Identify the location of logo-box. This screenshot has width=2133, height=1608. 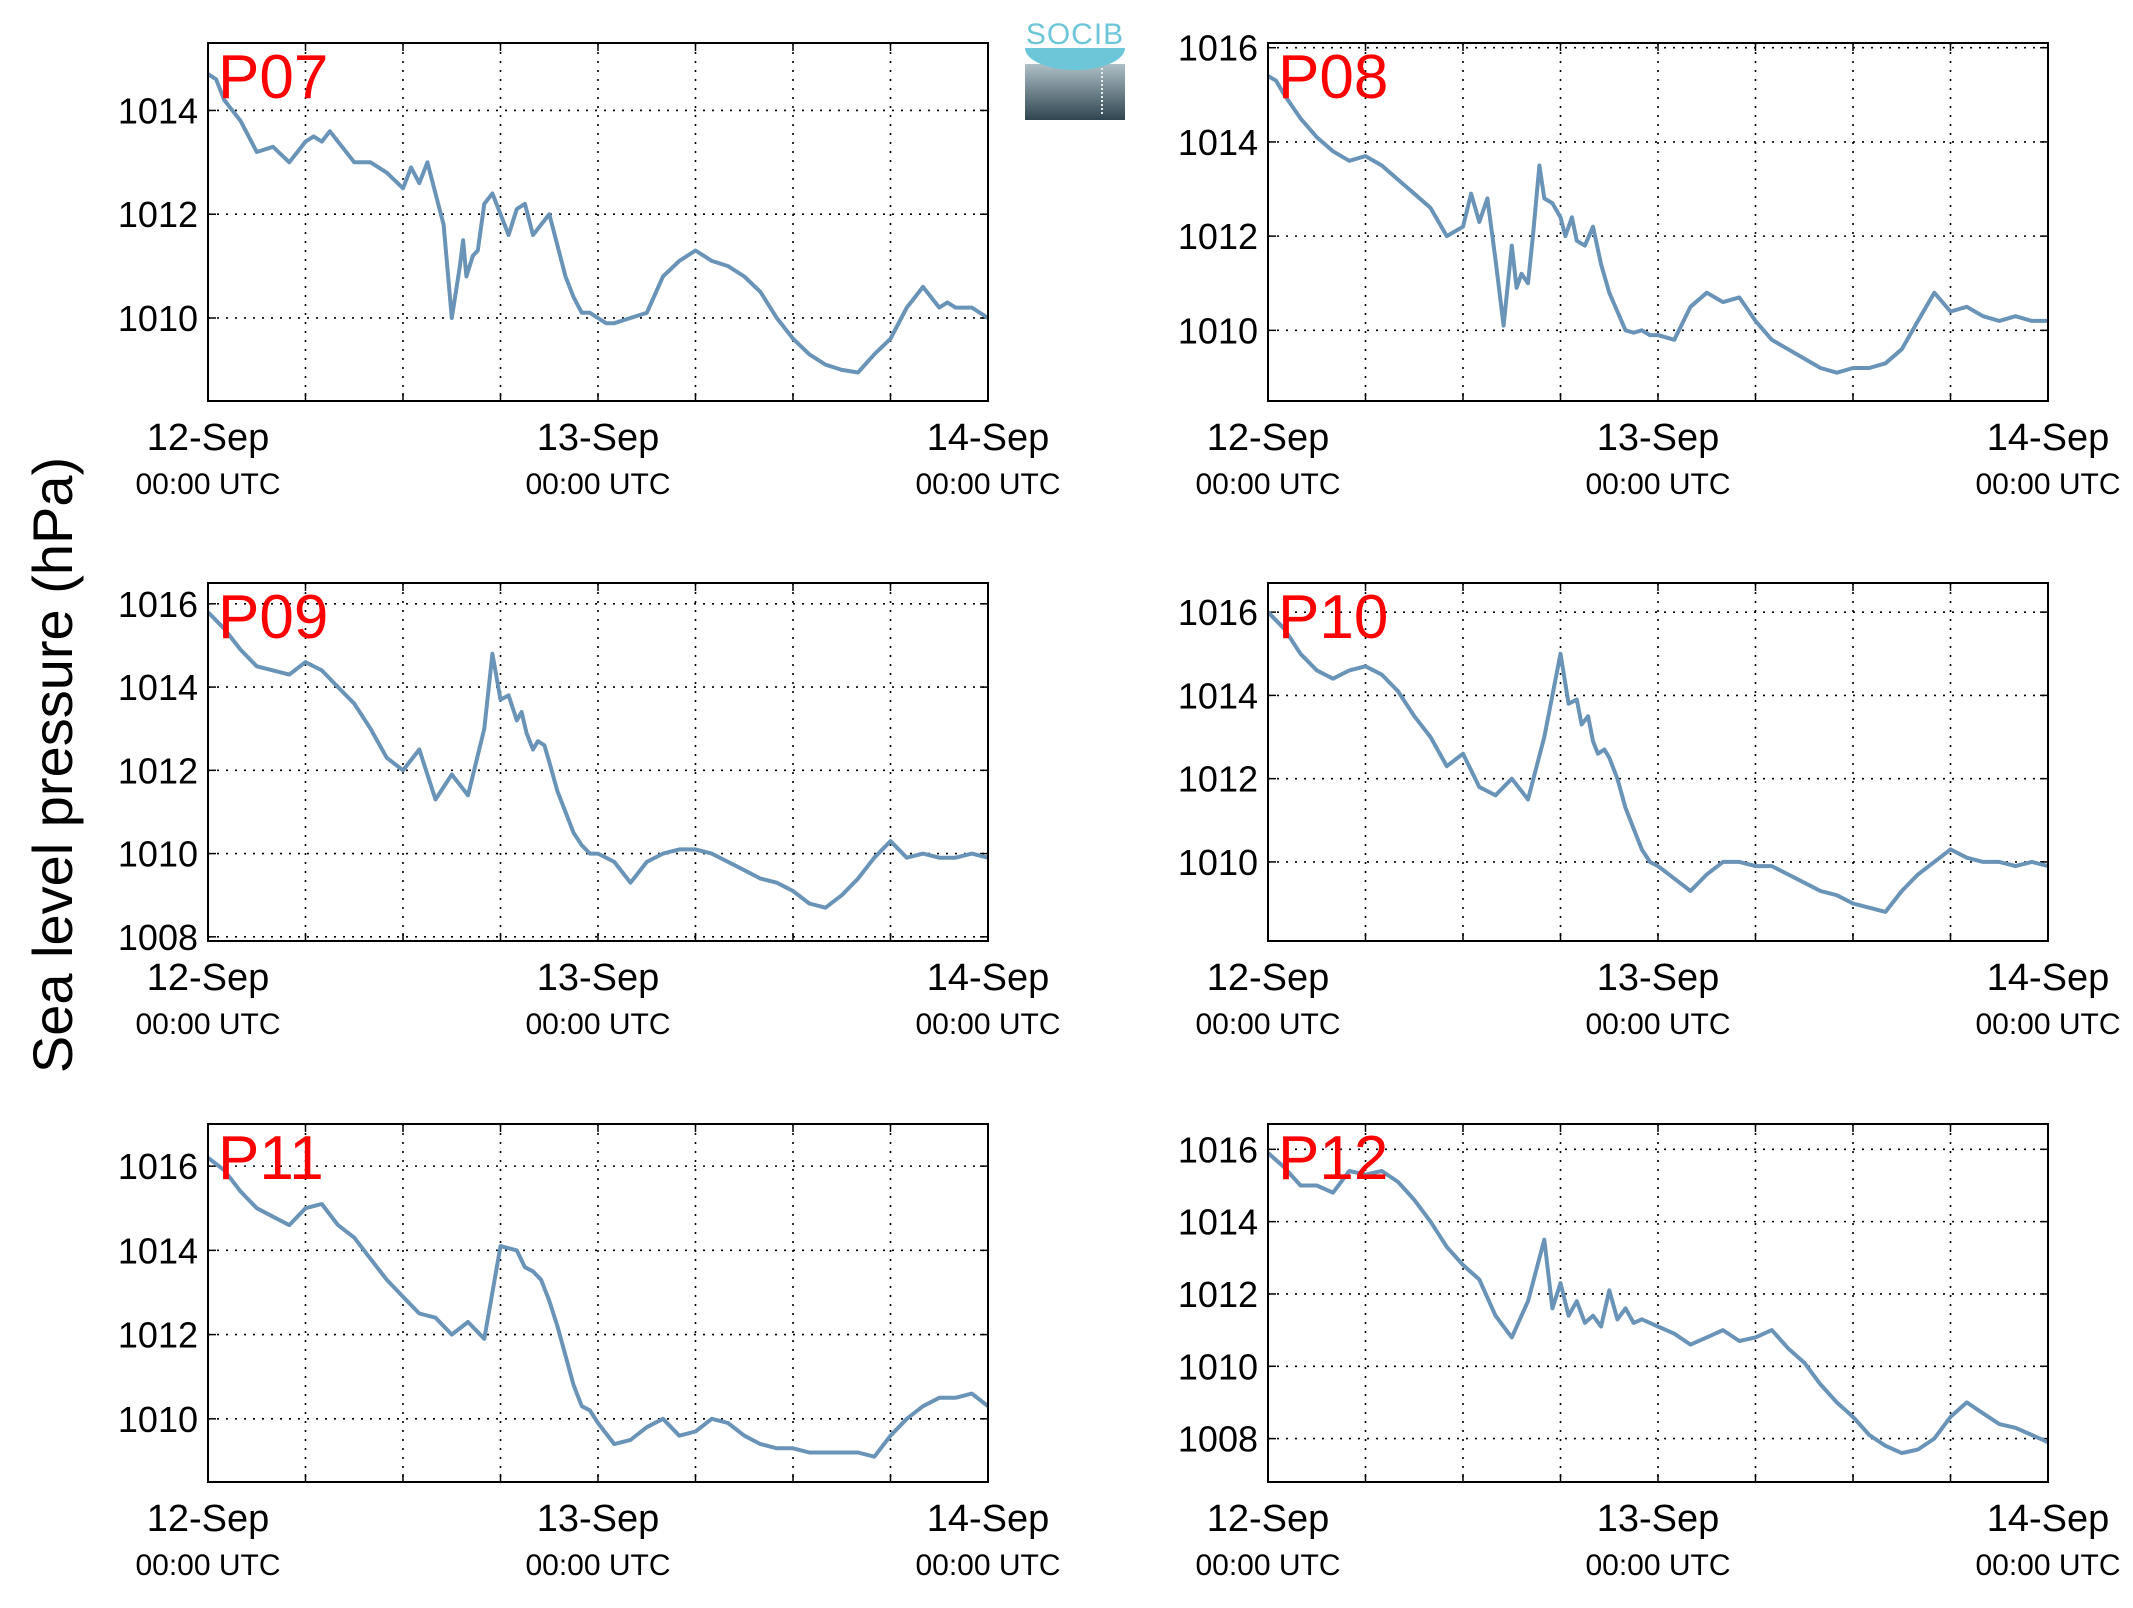
(1075, 92).